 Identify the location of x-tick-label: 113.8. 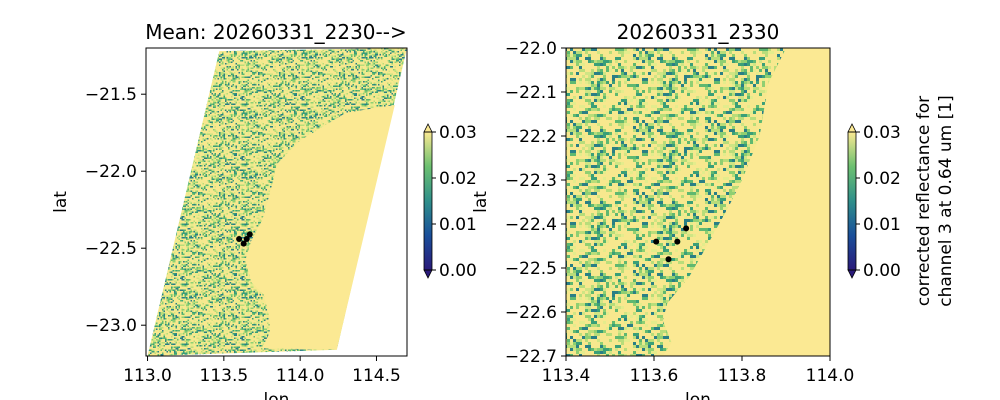
(742, 376).